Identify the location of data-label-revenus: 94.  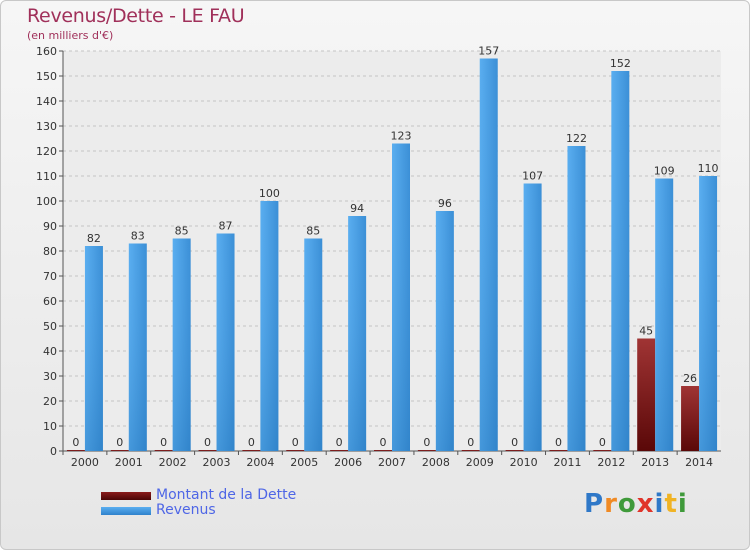
(357, 208).